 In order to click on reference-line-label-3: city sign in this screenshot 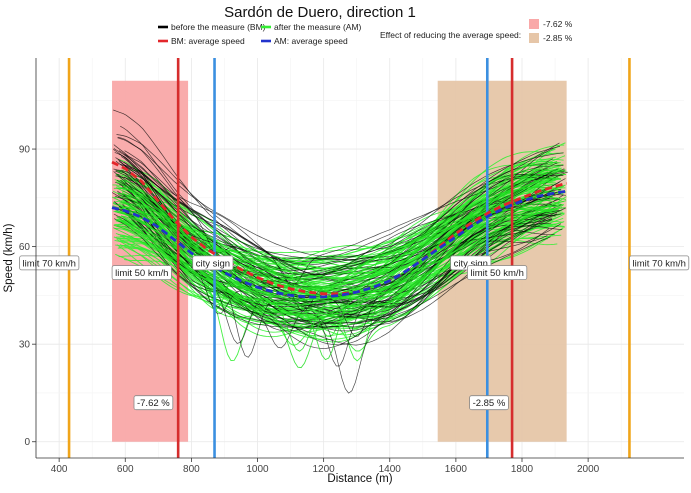, I will do `click(213, 263)`.